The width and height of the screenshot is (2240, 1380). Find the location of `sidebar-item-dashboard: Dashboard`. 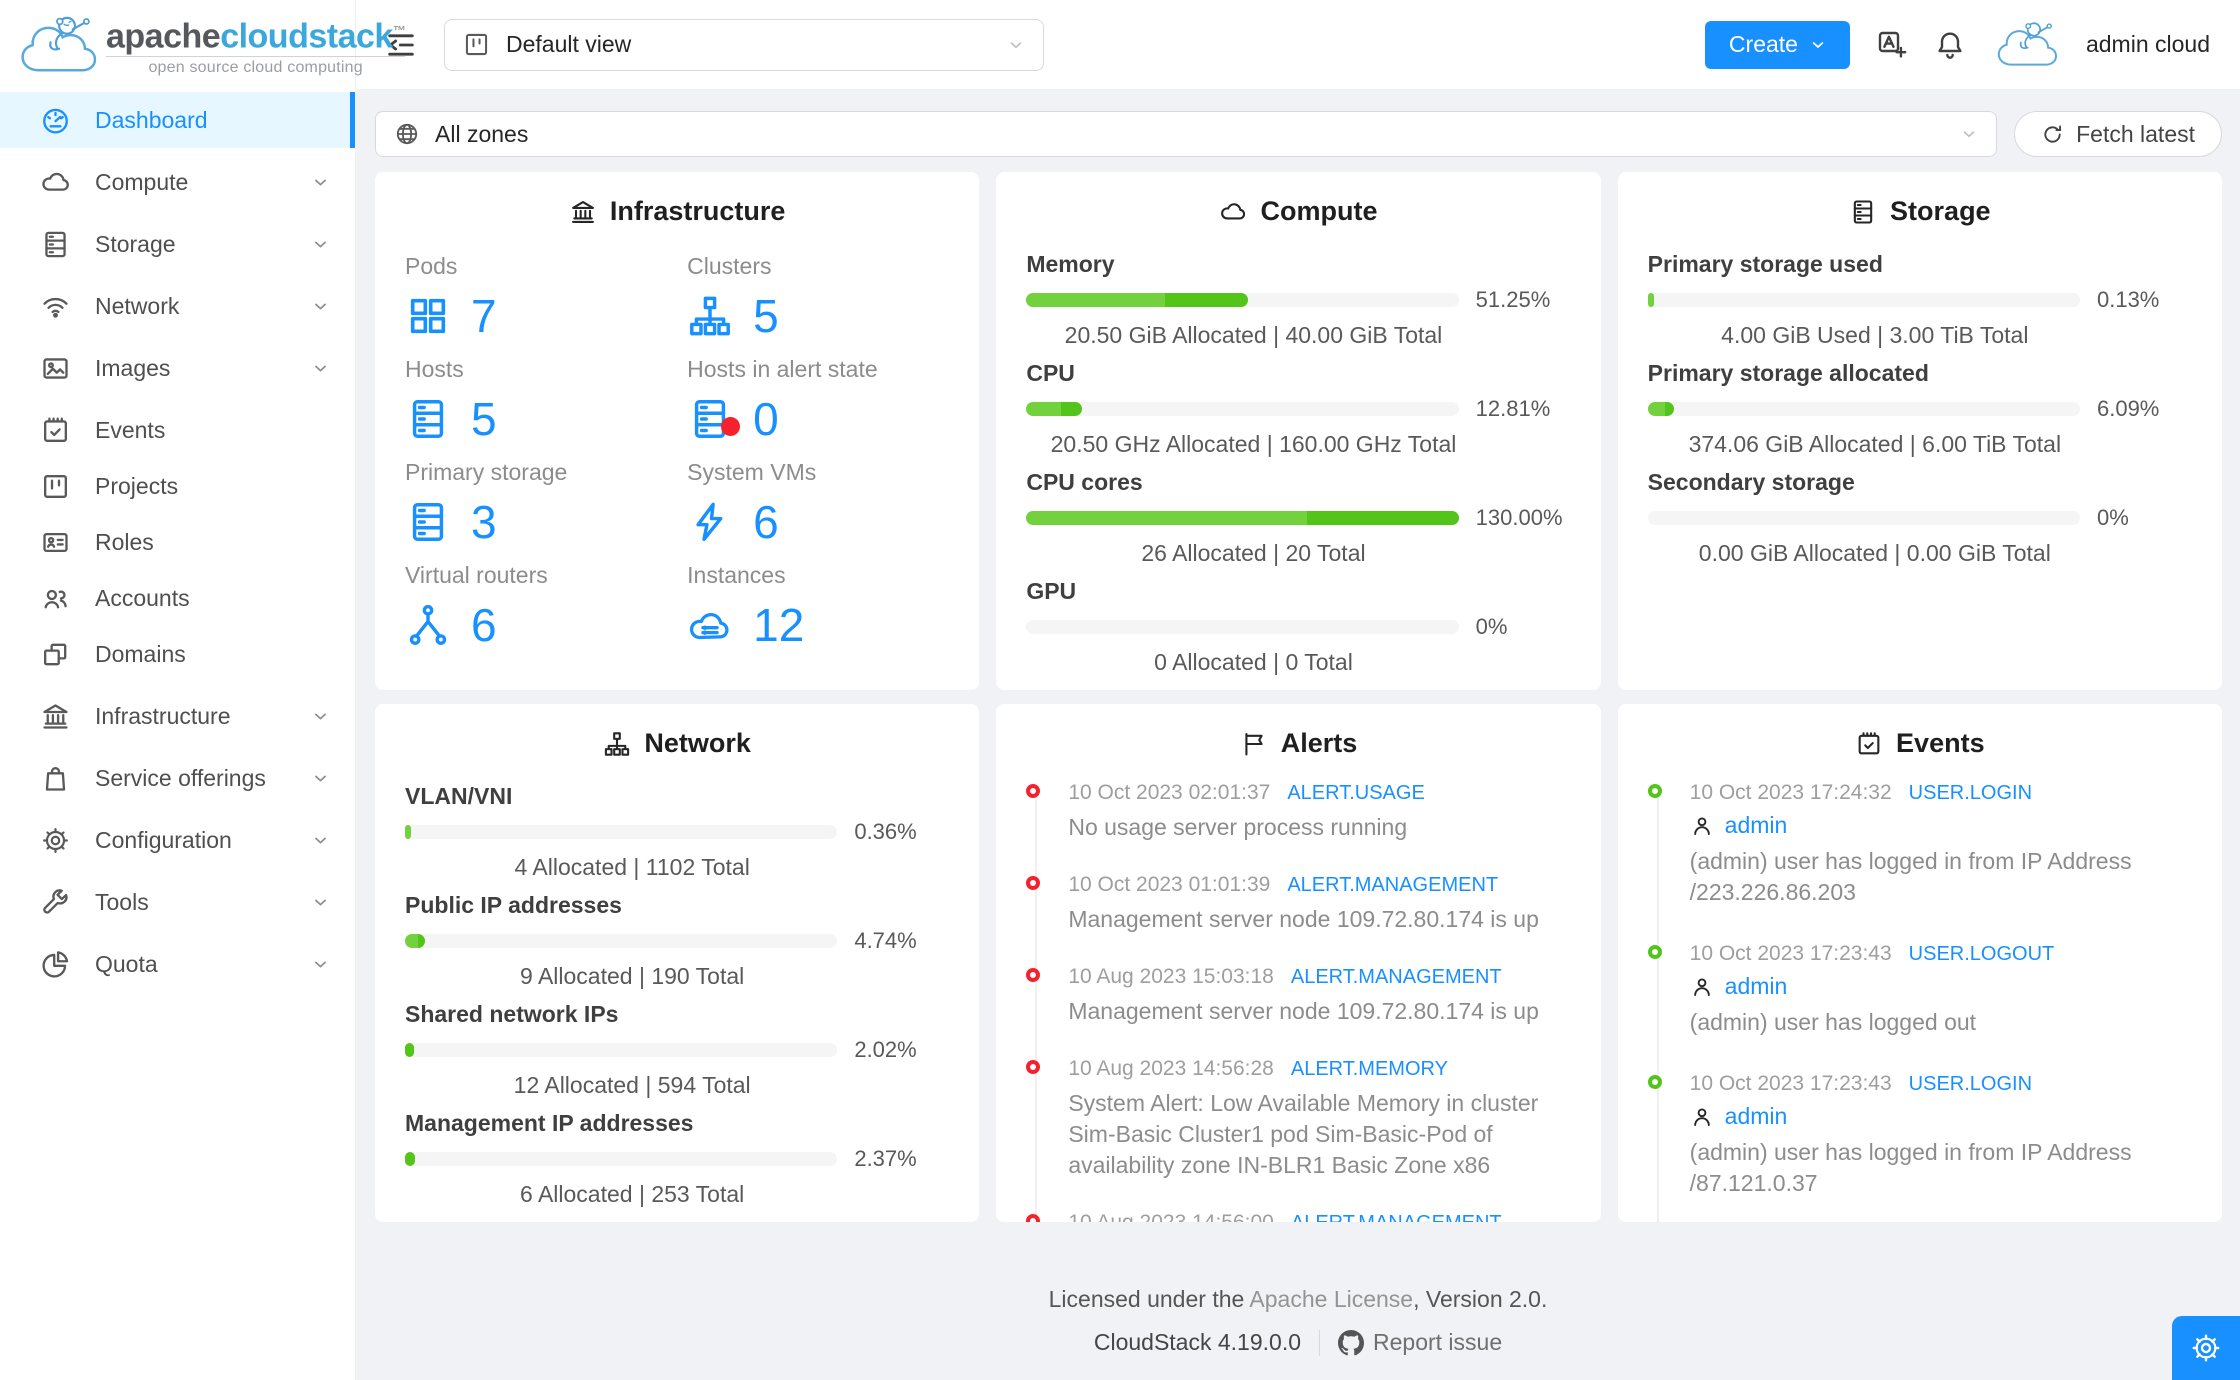

sidebar-item-dashboard: Dashboard is located at coordinates (177, 120).